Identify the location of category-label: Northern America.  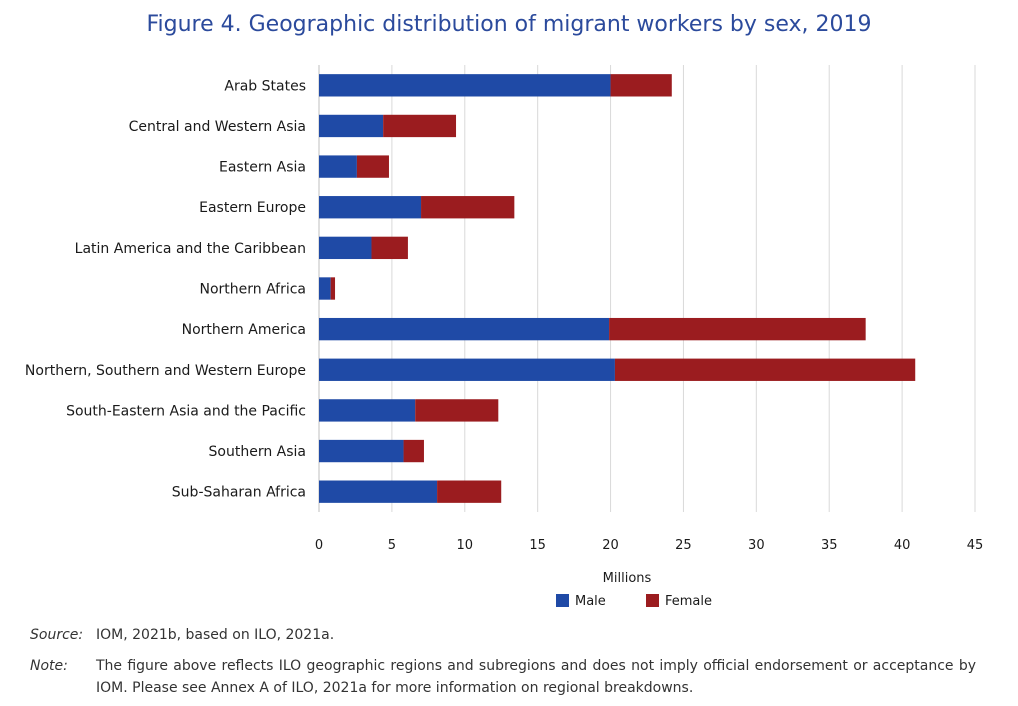
(244, 330).